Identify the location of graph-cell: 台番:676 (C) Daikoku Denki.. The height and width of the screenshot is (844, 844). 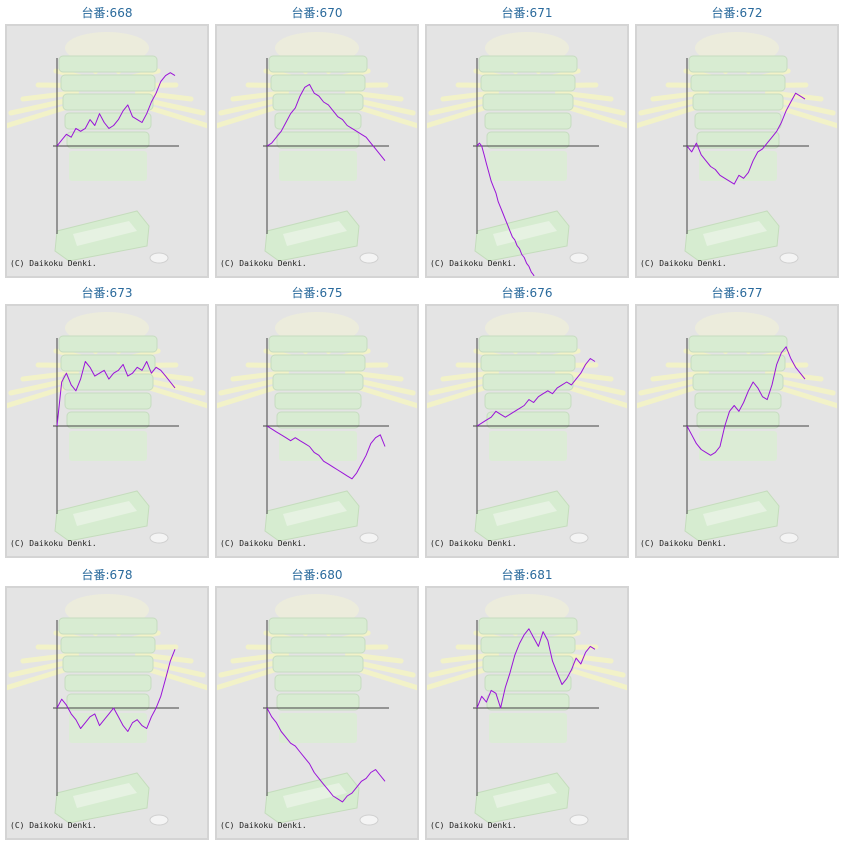
(527, 421).